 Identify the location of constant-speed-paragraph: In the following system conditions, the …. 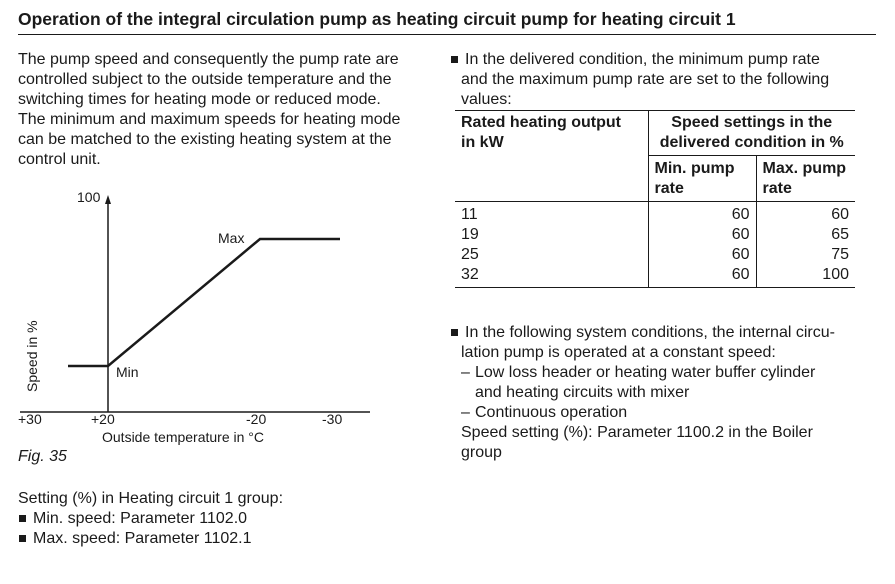
(665, 393).